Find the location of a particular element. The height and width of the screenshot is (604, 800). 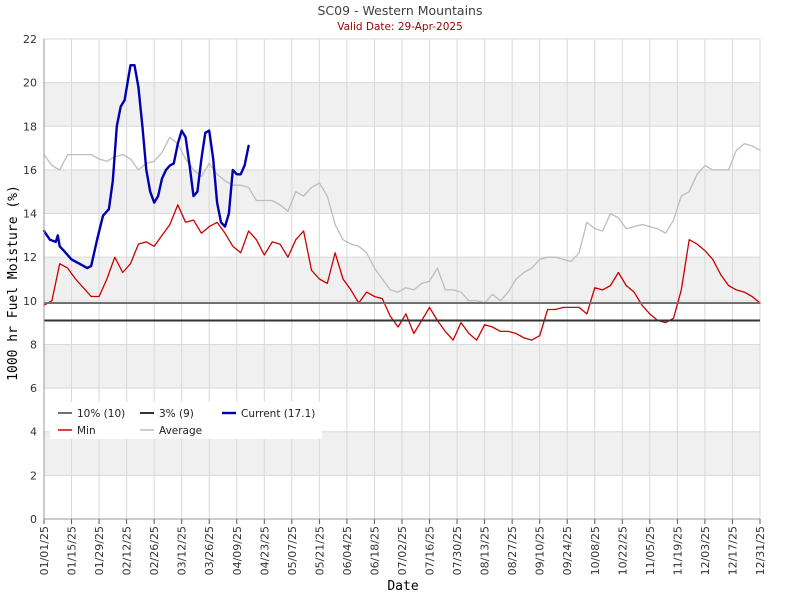

x-tick-label: 06/18/25 is located at coordinates (374, 550).